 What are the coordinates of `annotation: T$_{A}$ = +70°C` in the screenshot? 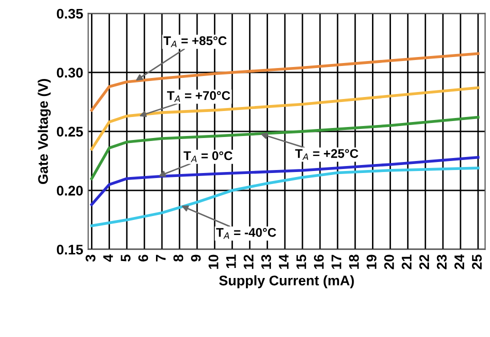 It's located at (198, 96).